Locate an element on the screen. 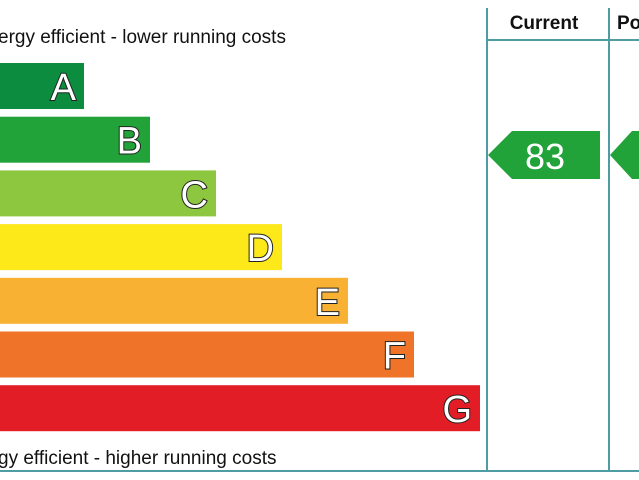  current-rating: 83 is located at coordinates (545, 156).